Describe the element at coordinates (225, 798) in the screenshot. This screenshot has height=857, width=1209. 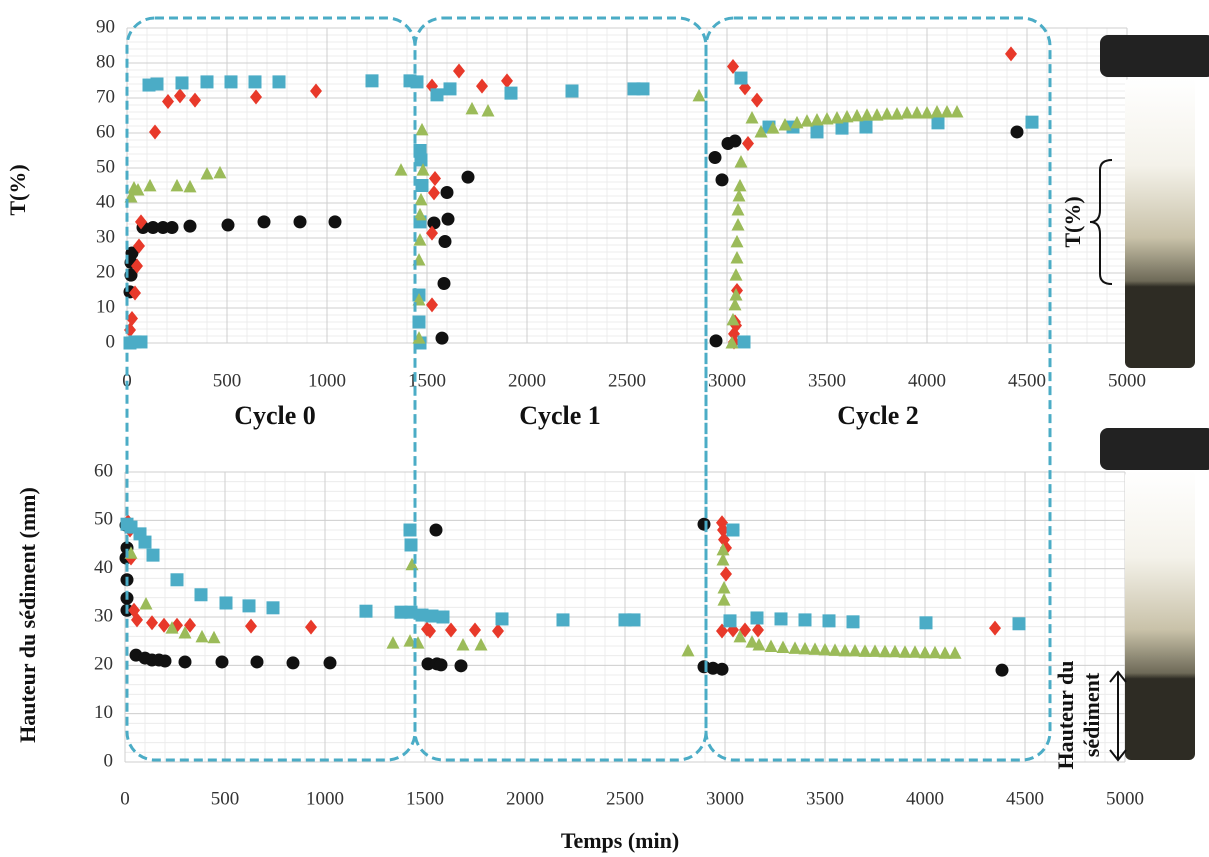
I see `x-tick-label: 500` at that location.